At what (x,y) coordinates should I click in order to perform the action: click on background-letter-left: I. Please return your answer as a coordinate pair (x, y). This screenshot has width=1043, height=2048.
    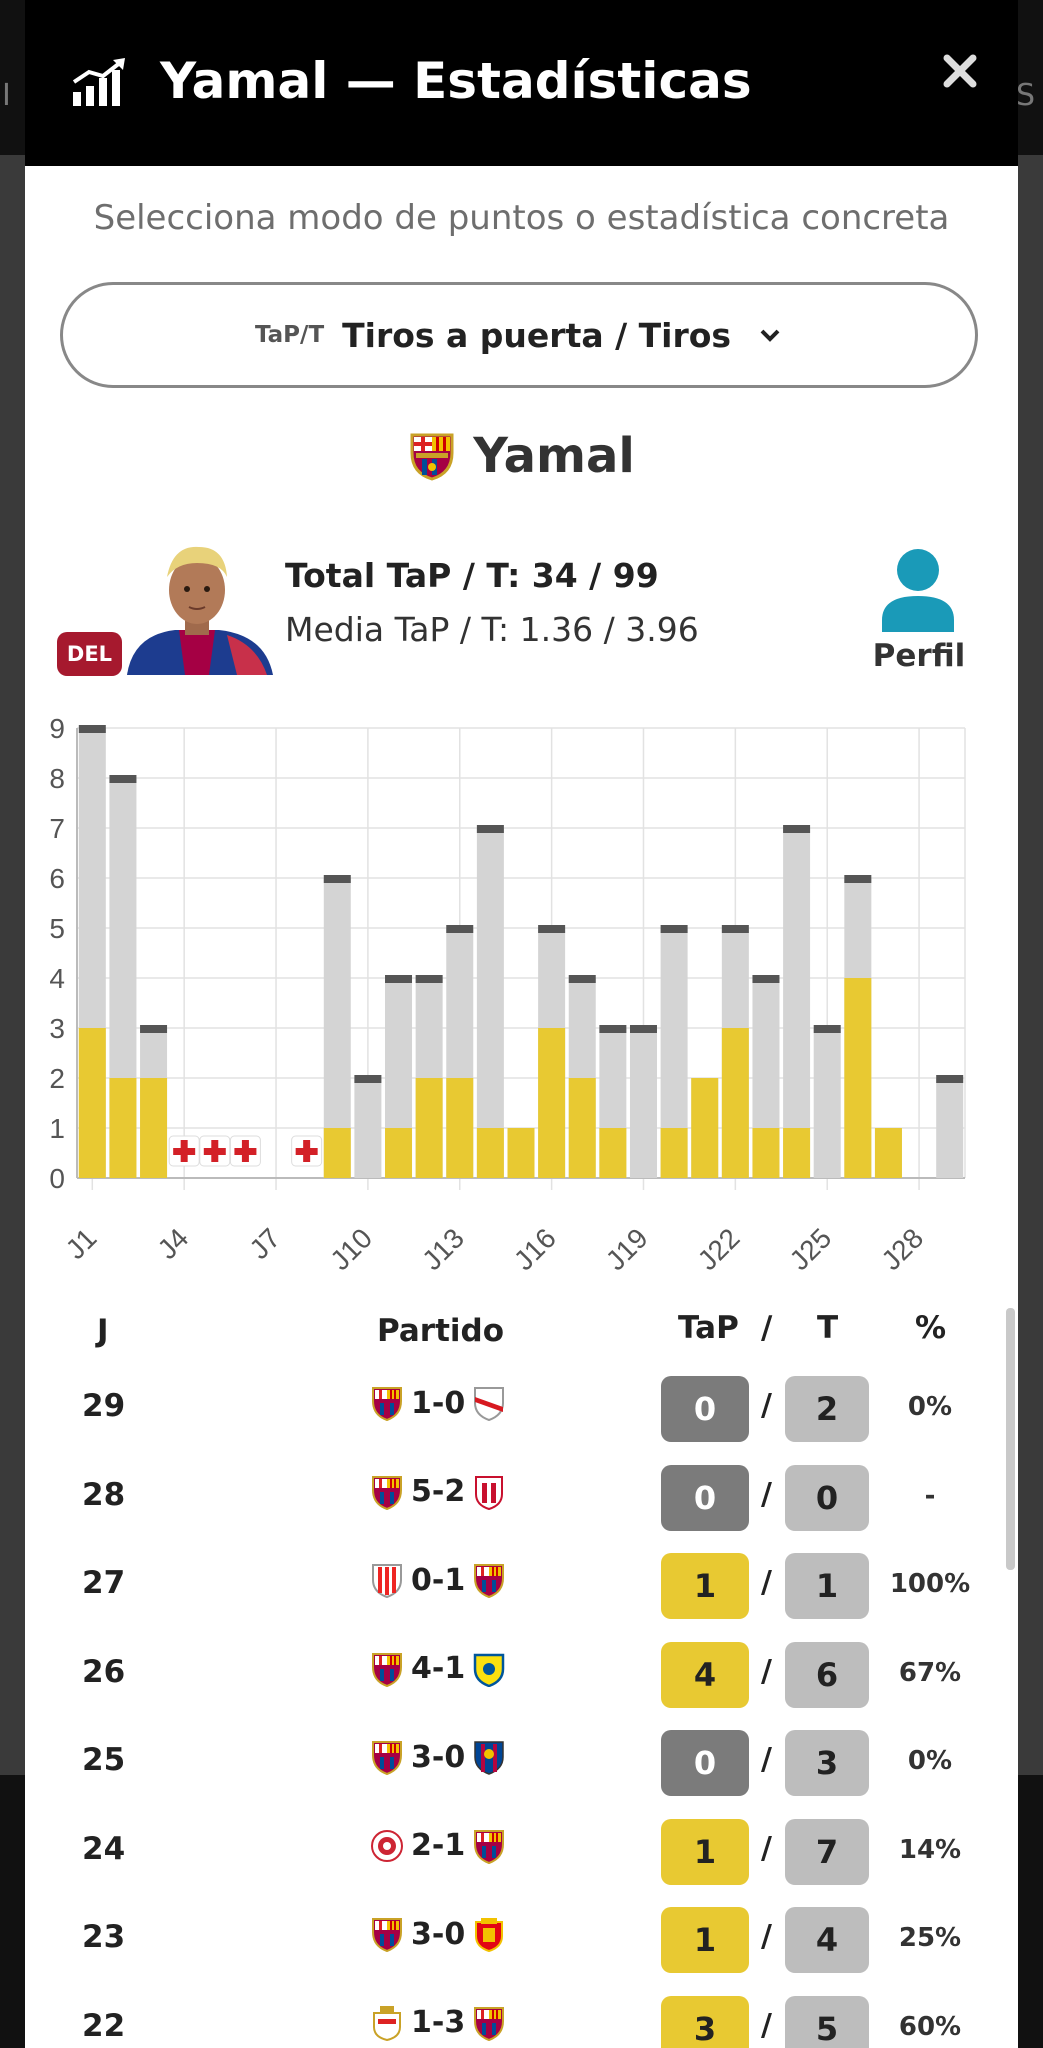
    Looking at the image, I should click on (6, 95).